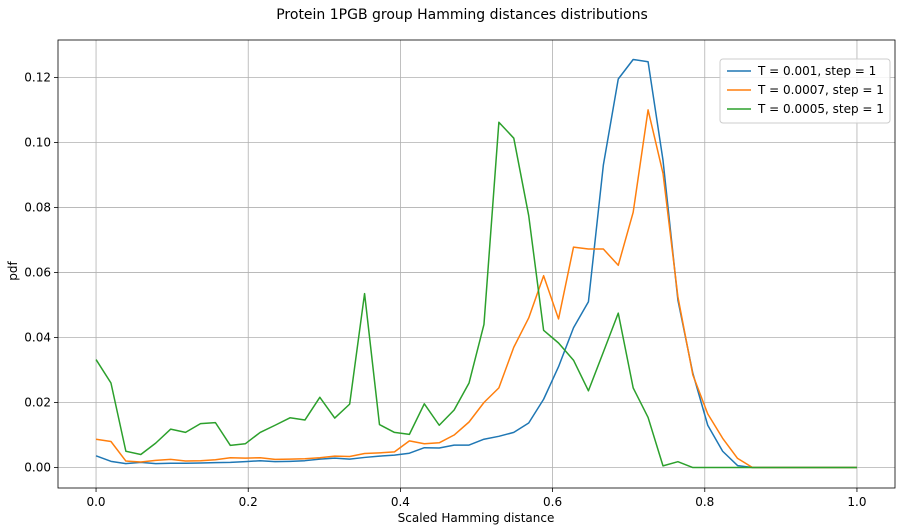 The width and height of the screenshot is (901, 532). Describe the element at coordinates (37, 468) in the screenshot. I see `y-tick-label: 0.00` at that location.